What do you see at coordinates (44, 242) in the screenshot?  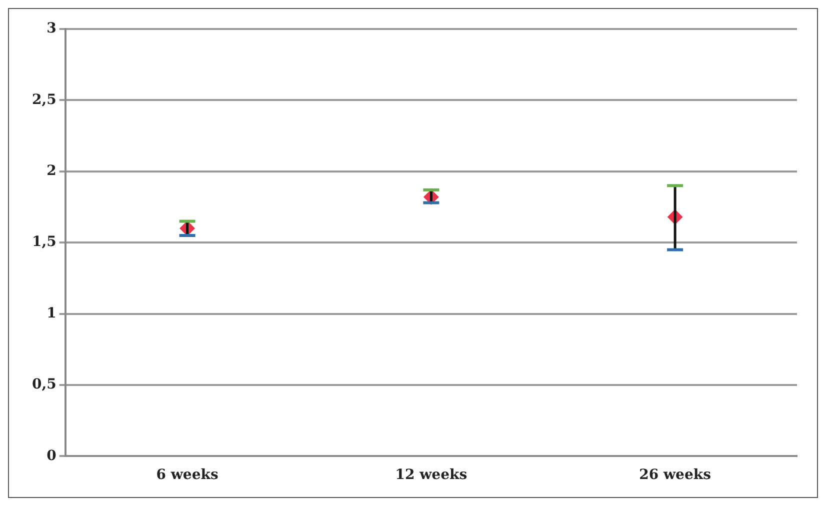 I see `y-tick-label: 1,5` at bounding box center [44, 242].